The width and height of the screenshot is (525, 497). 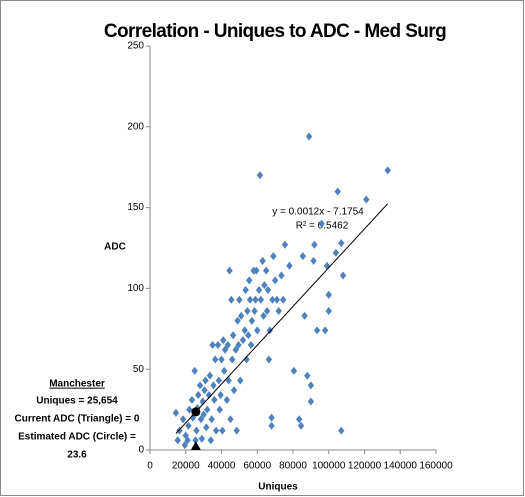 What do you see at coordinates (275, 31) in the screenshot?
I see `chart-title: Correlation - Uniques to ADC - Med Surg` at bounding box center [275, 31].